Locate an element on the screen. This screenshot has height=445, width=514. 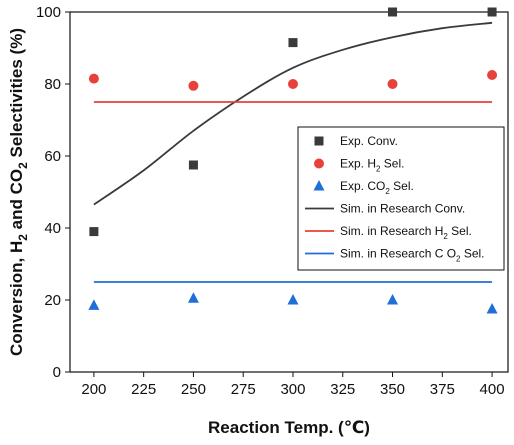
text-part: Exp. Conv. is located at coordinates (369, 141).